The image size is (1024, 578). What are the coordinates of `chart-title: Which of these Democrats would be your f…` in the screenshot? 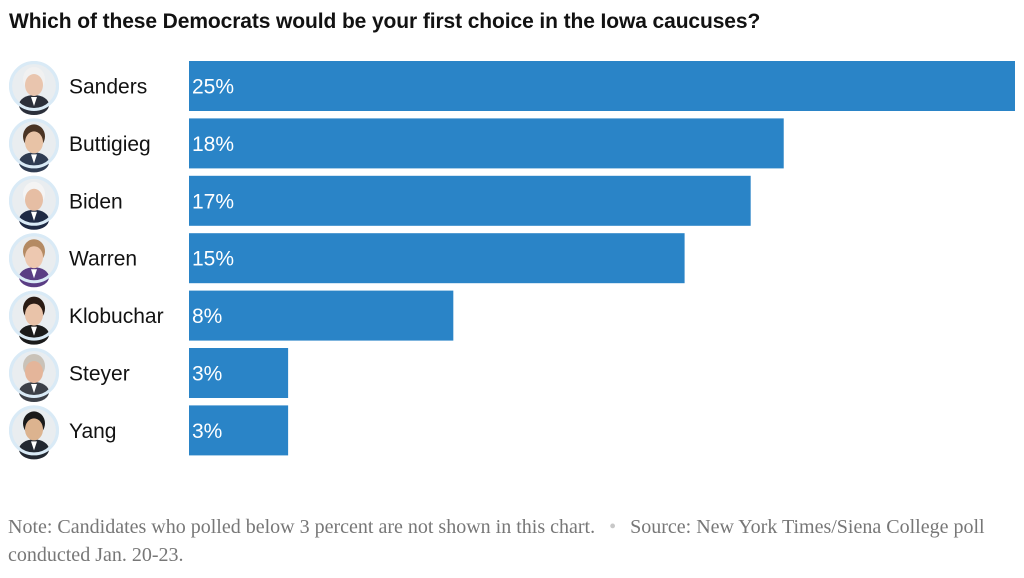 It's located at (385, 21).